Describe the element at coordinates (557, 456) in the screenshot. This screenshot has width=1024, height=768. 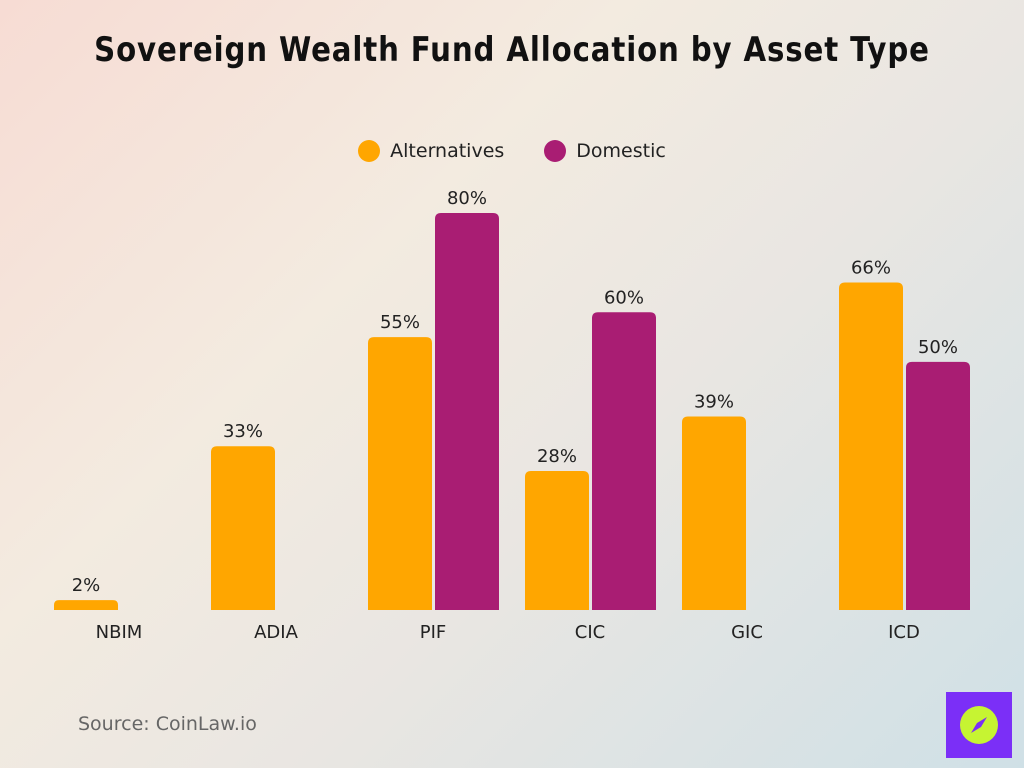
I see `data-label-alternatives-cic: 28%` at that location.